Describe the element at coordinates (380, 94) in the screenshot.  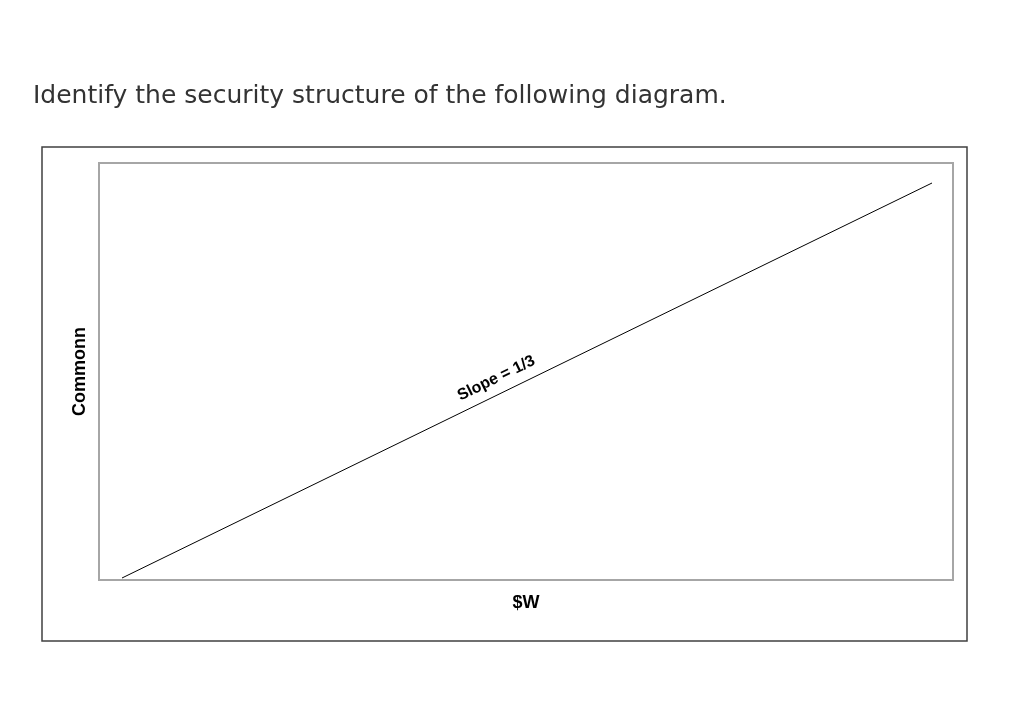
I see `chart-title: Identify the security structure of the following diagram.` at that location.